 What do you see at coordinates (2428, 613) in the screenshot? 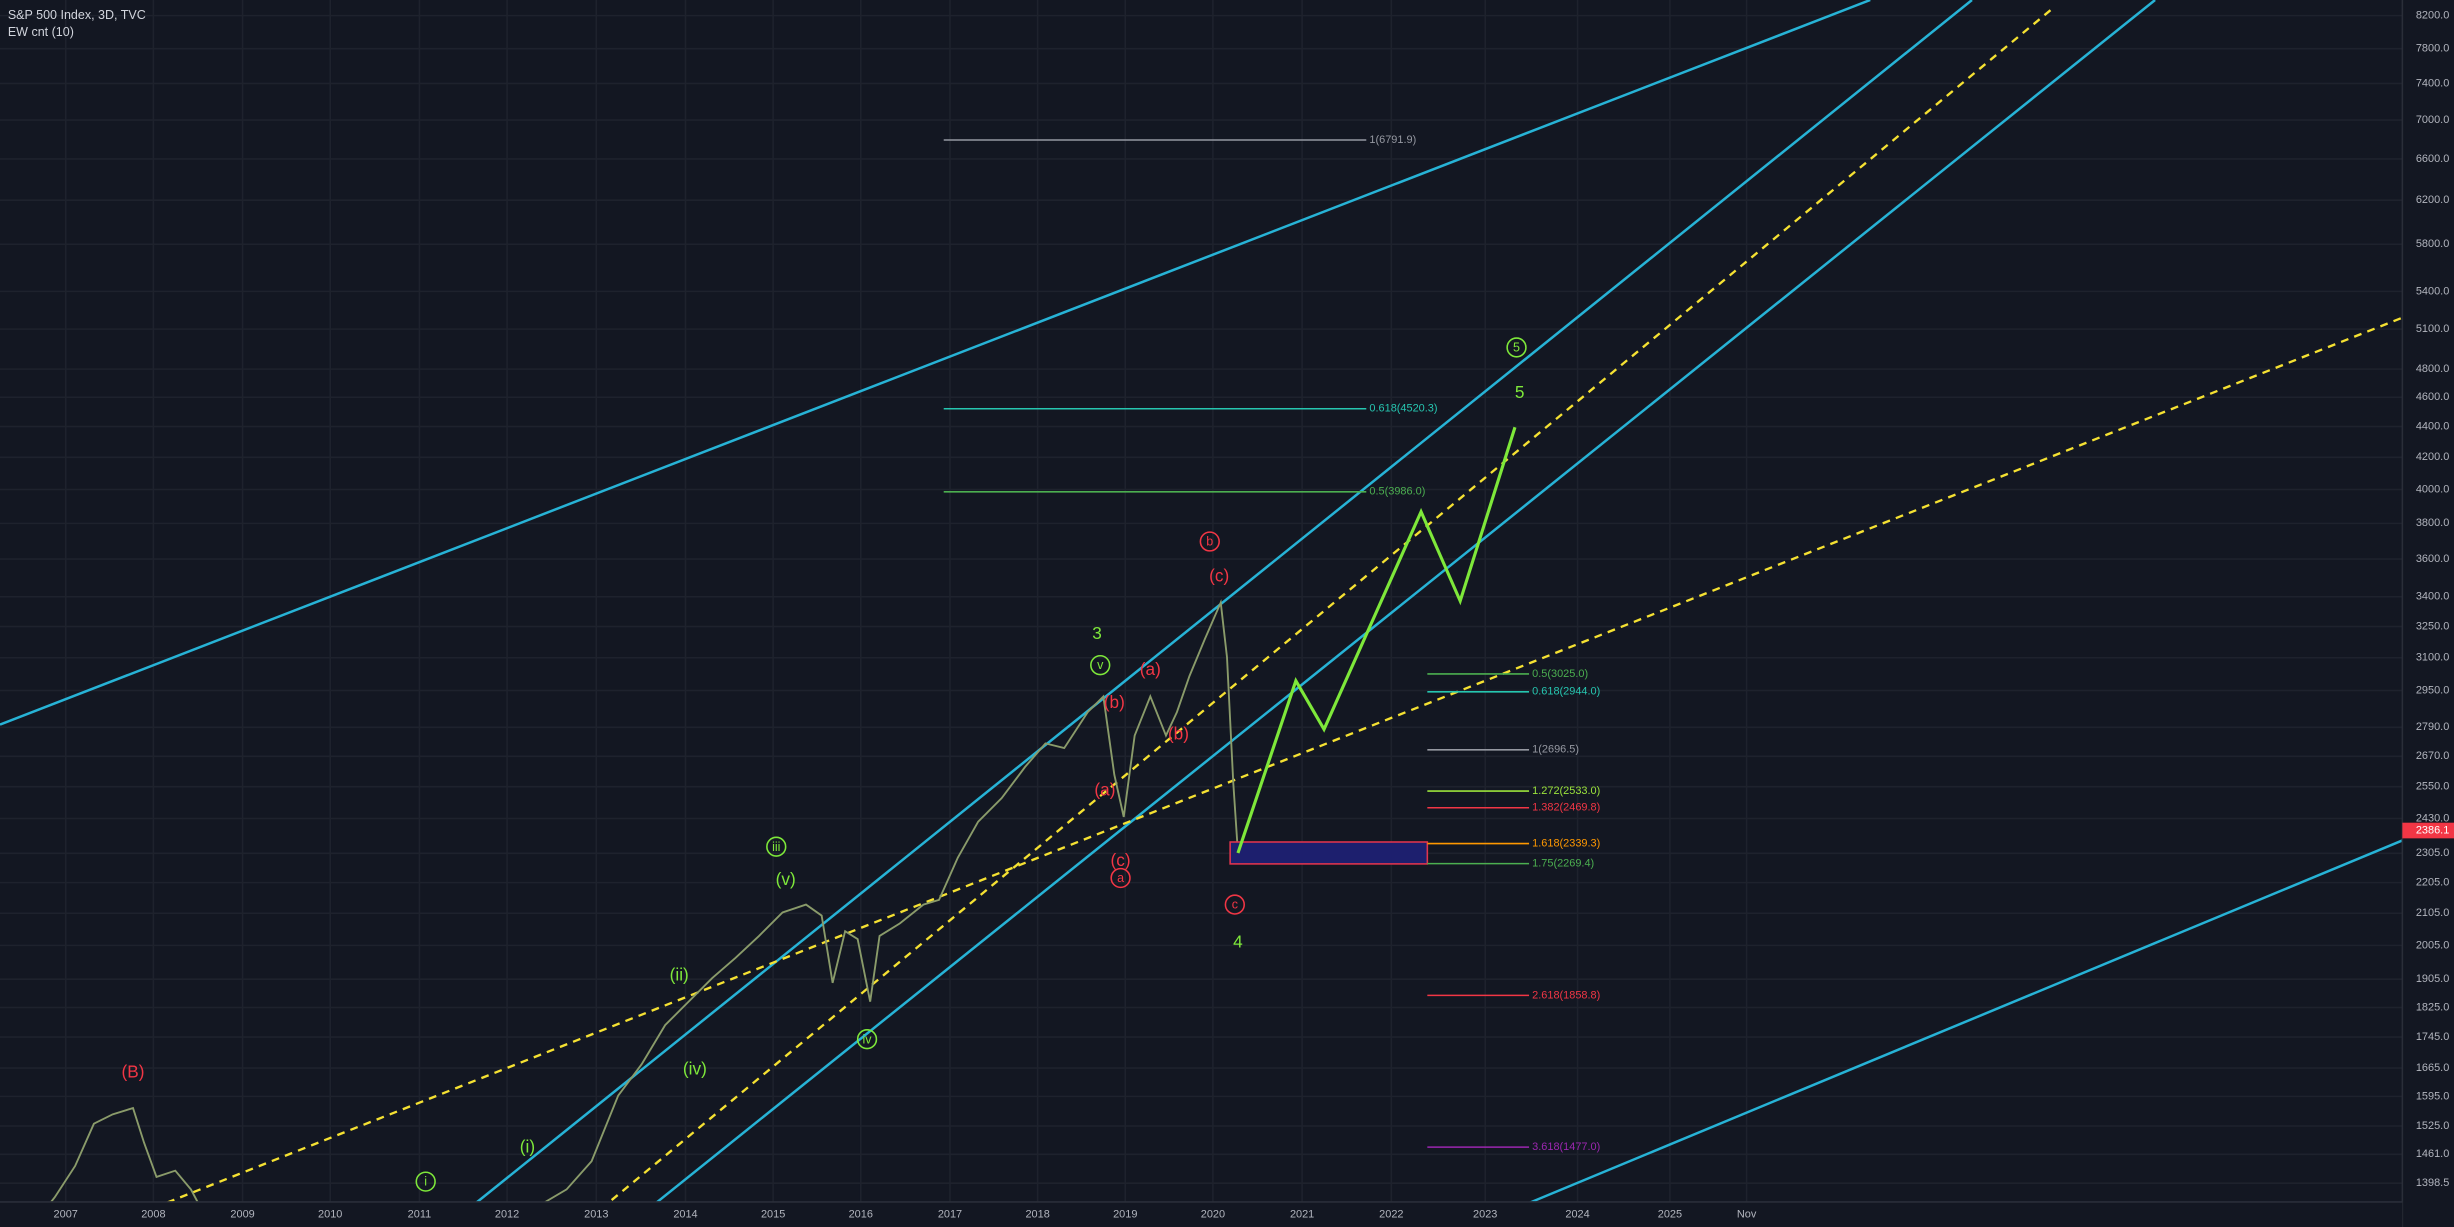
I see `price-axis` at bounding box center [2428, 613].